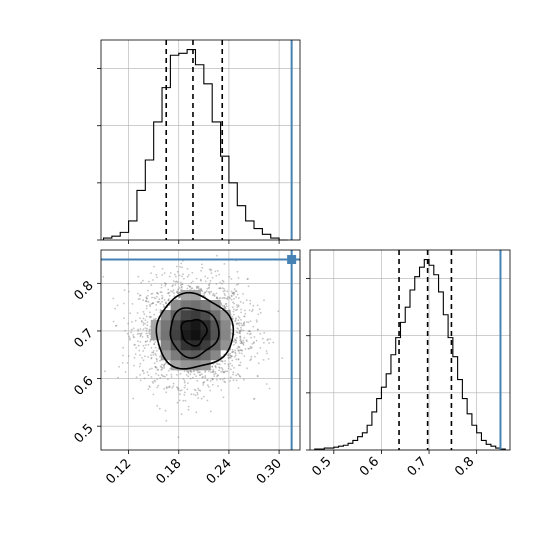  I want to click on right-x-tick-label-2: 0.7, so click(417, 466).